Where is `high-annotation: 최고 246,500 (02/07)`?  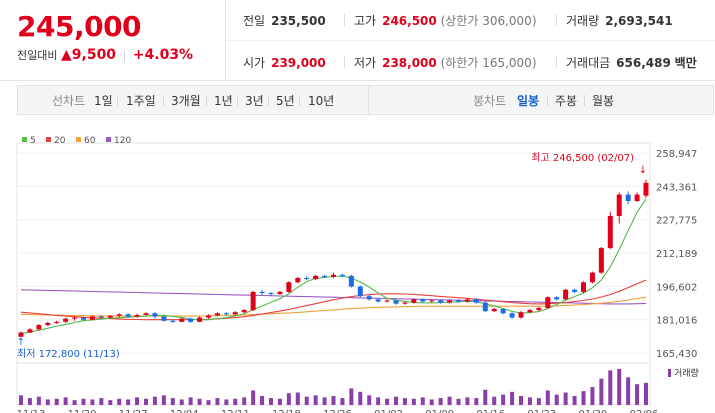
high-annotation: 최고 246,500 (02/07) is located at coordinates (582, 158).